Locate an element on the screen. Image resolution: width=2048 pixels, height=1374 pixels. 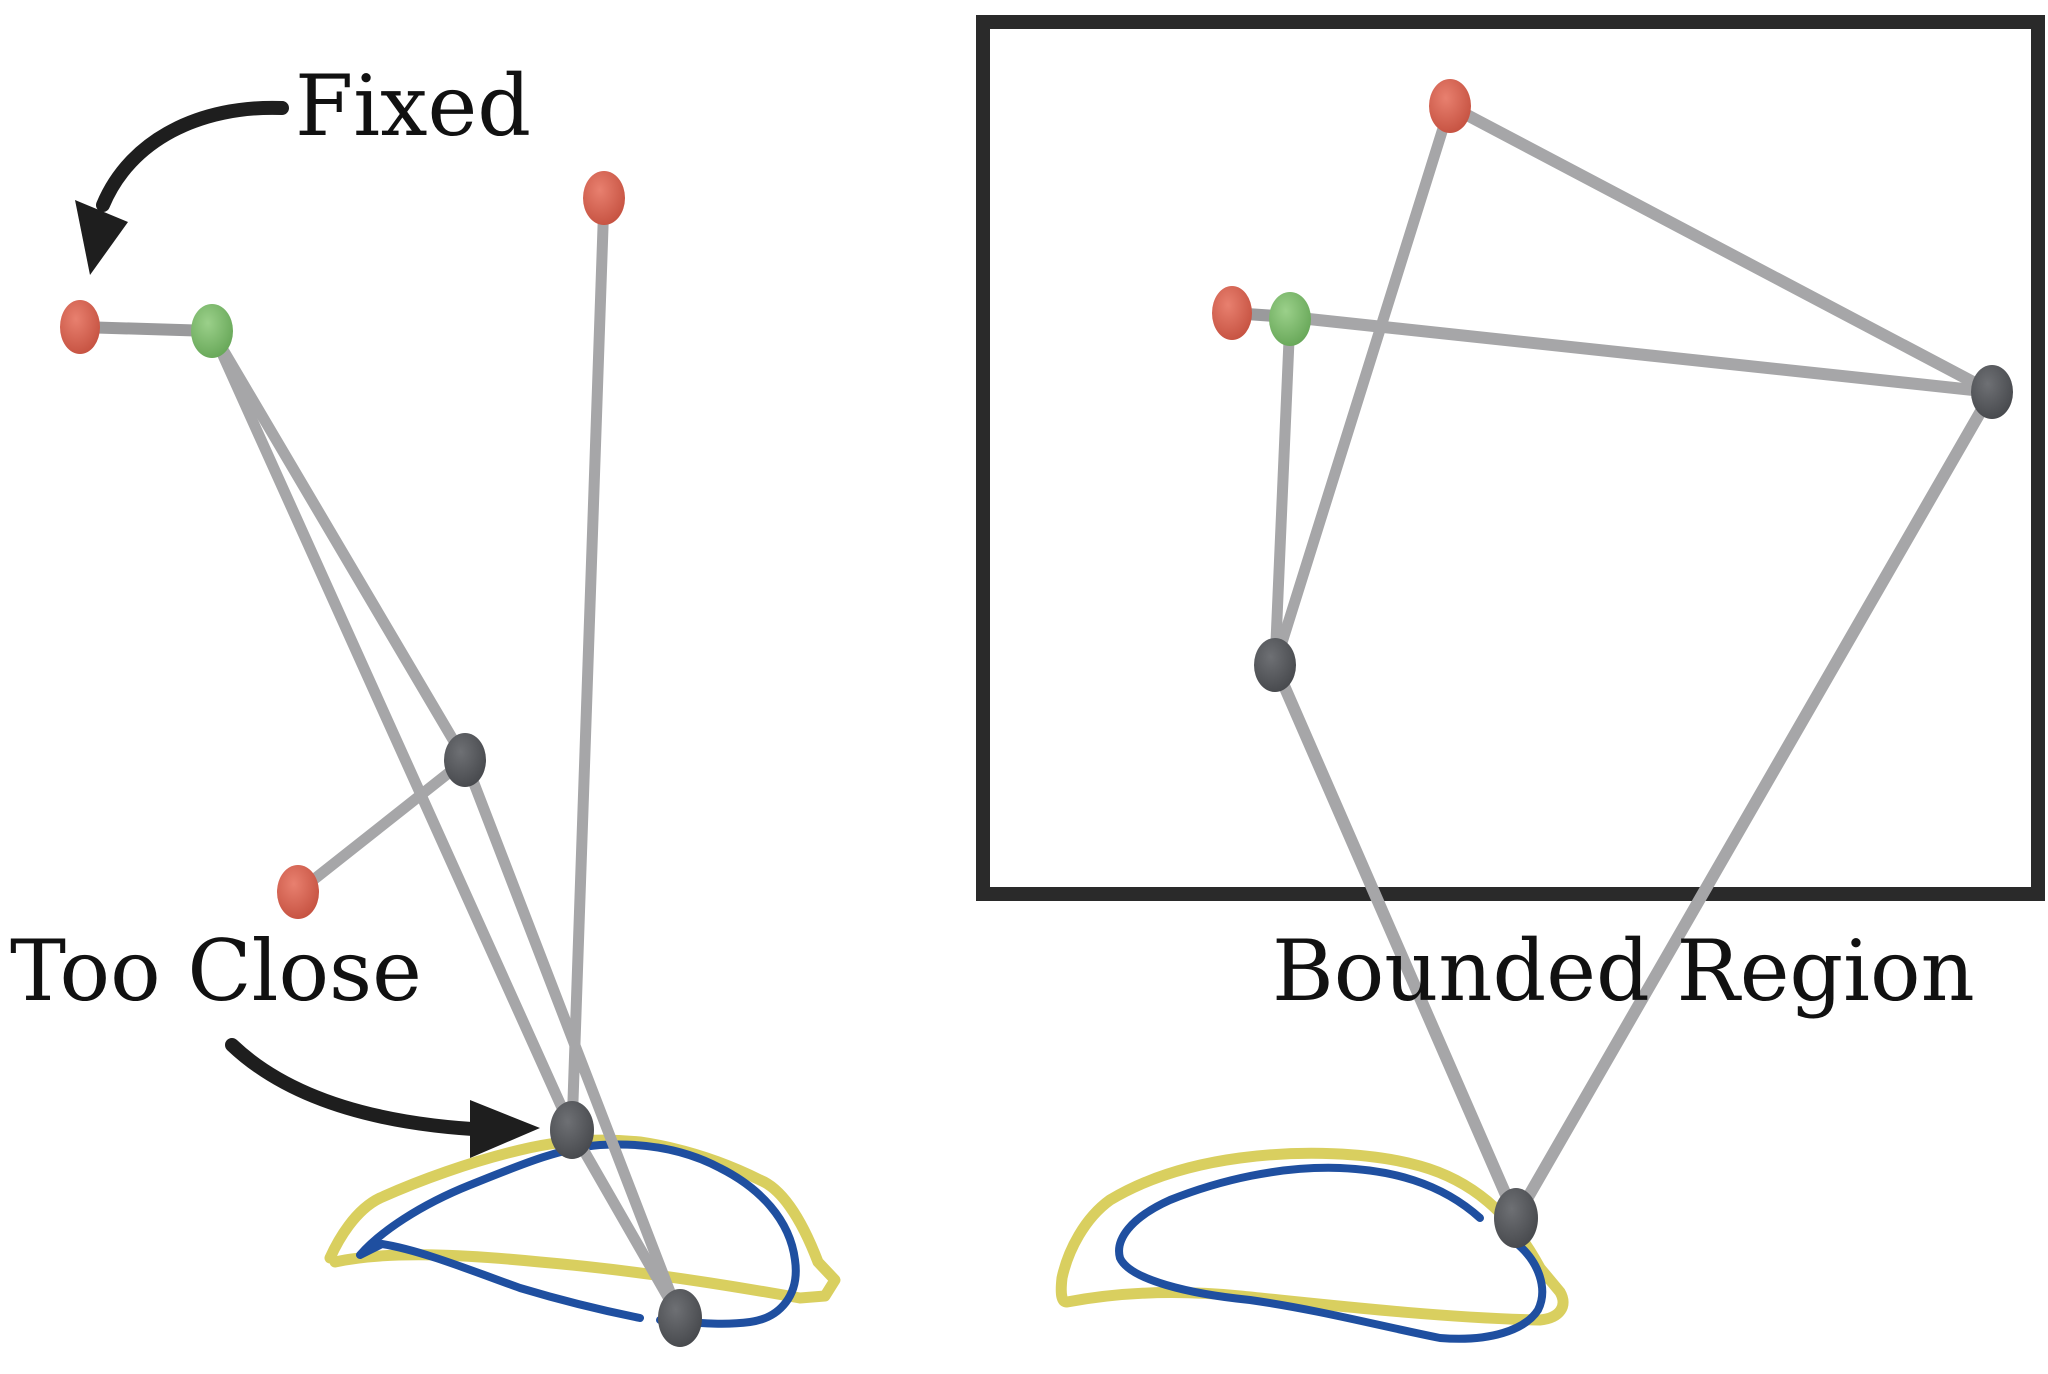
left-traced-curve is located at coordinates (578, 1234).